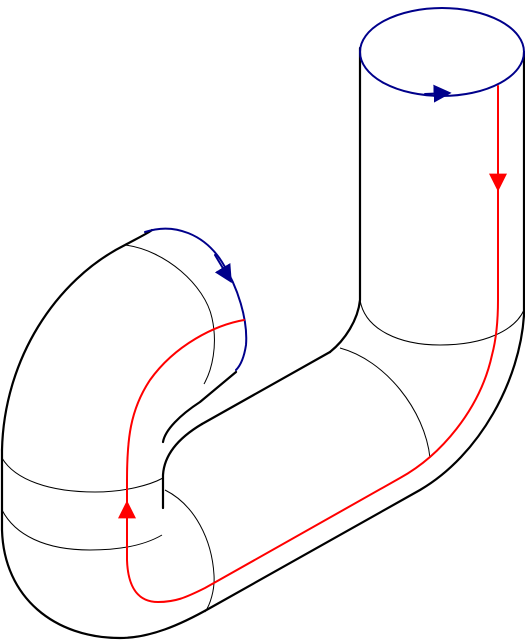 This screenshot has height=640, width=525. Describe the element at coordinates (442, 52) in the screenshot. I see `top-boundary-circle` at that location.